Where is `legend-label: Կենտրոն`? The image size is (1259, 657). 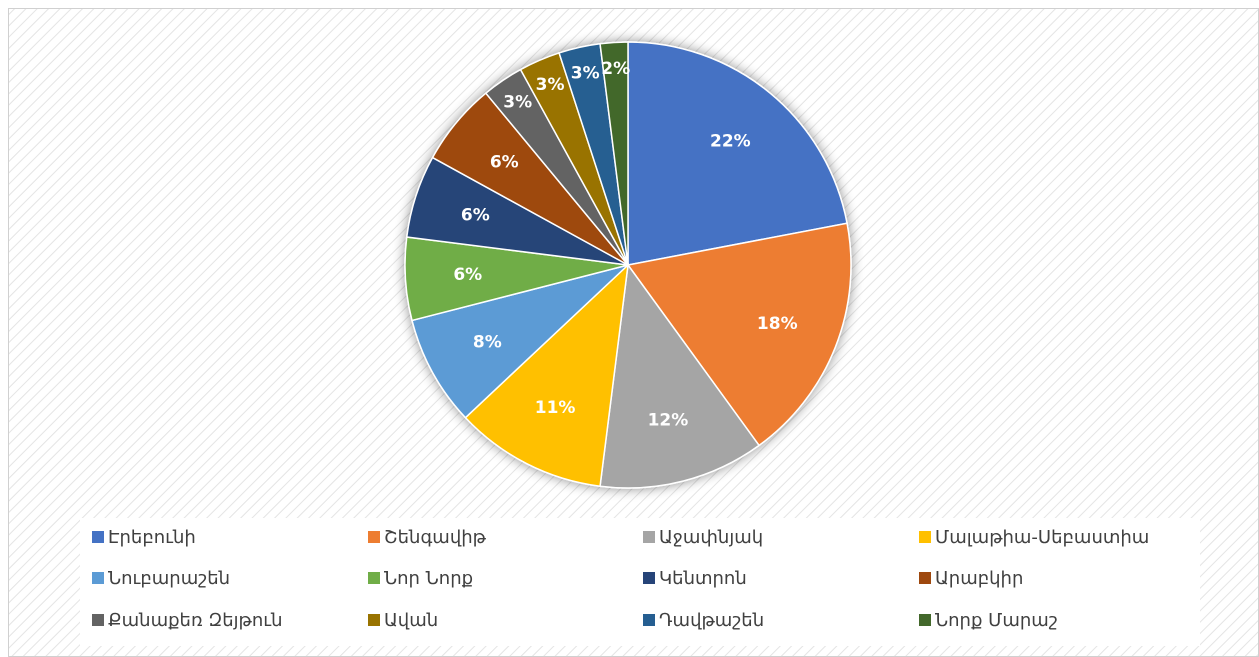
legend-label: Կենտրոն is located at coordinates (703, 578).